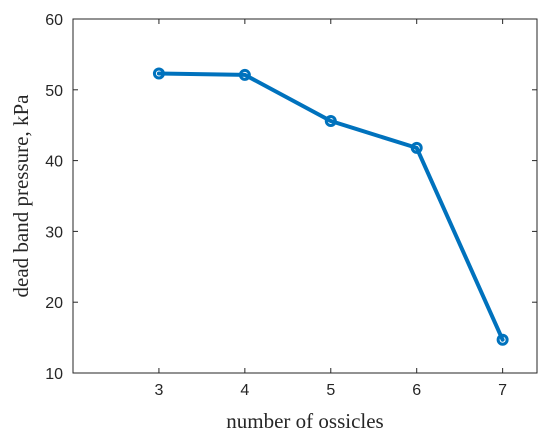  Describe the element at coordinates (21, 196) in the screenshot. I see `y-axis-label: dead band pressure, kPa` at that location.